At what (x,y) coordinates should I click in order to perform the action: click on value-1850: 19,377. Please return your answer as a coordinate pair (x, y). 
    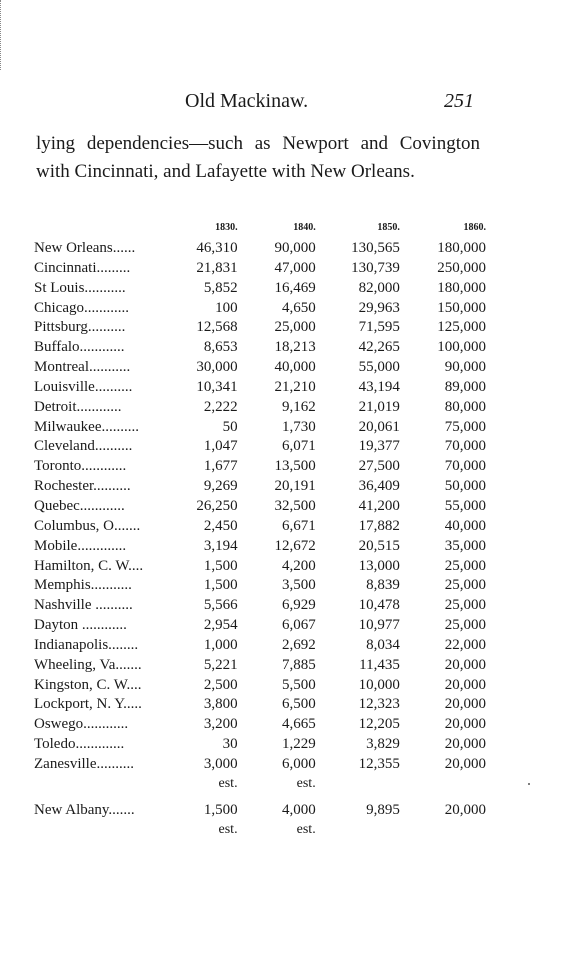
    Looking at the image, I should click on (379, 446).